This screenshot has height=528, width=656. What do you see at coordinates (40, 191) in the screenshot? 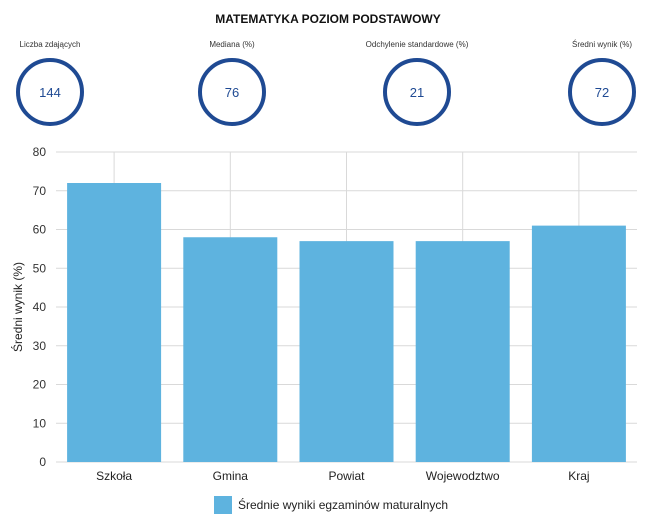
I see `y-tick-label: 70` at bounding box center [40, 191].